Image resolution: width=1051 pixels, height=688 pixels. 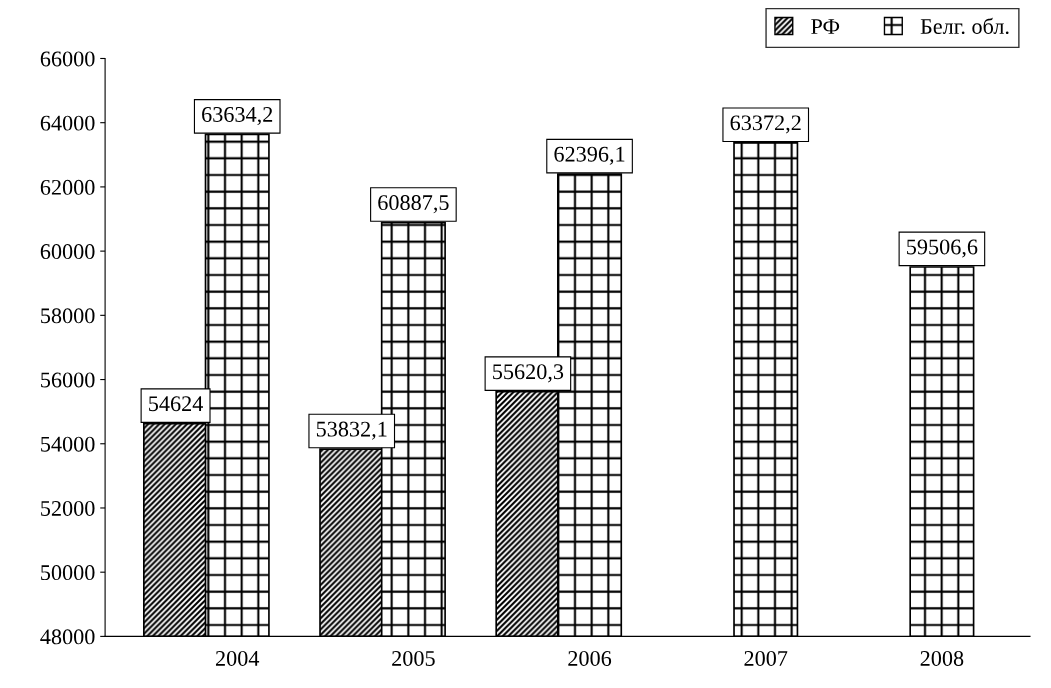 What do you see at coordinates (825, 26) in the screenshot?
I see `legend-label: РФ` at bounding box center [825, 26].